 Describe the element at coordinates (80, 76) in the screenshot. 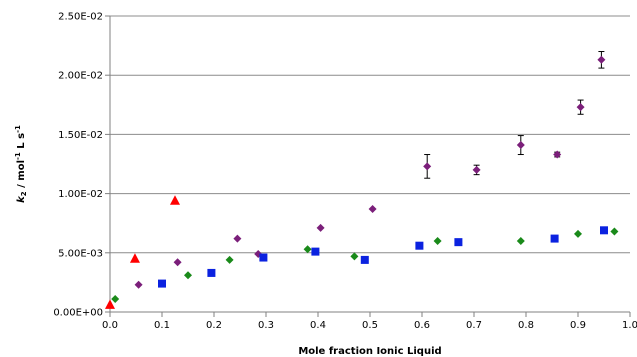

I see `y-tick-label: 2.00E-02` at that location.